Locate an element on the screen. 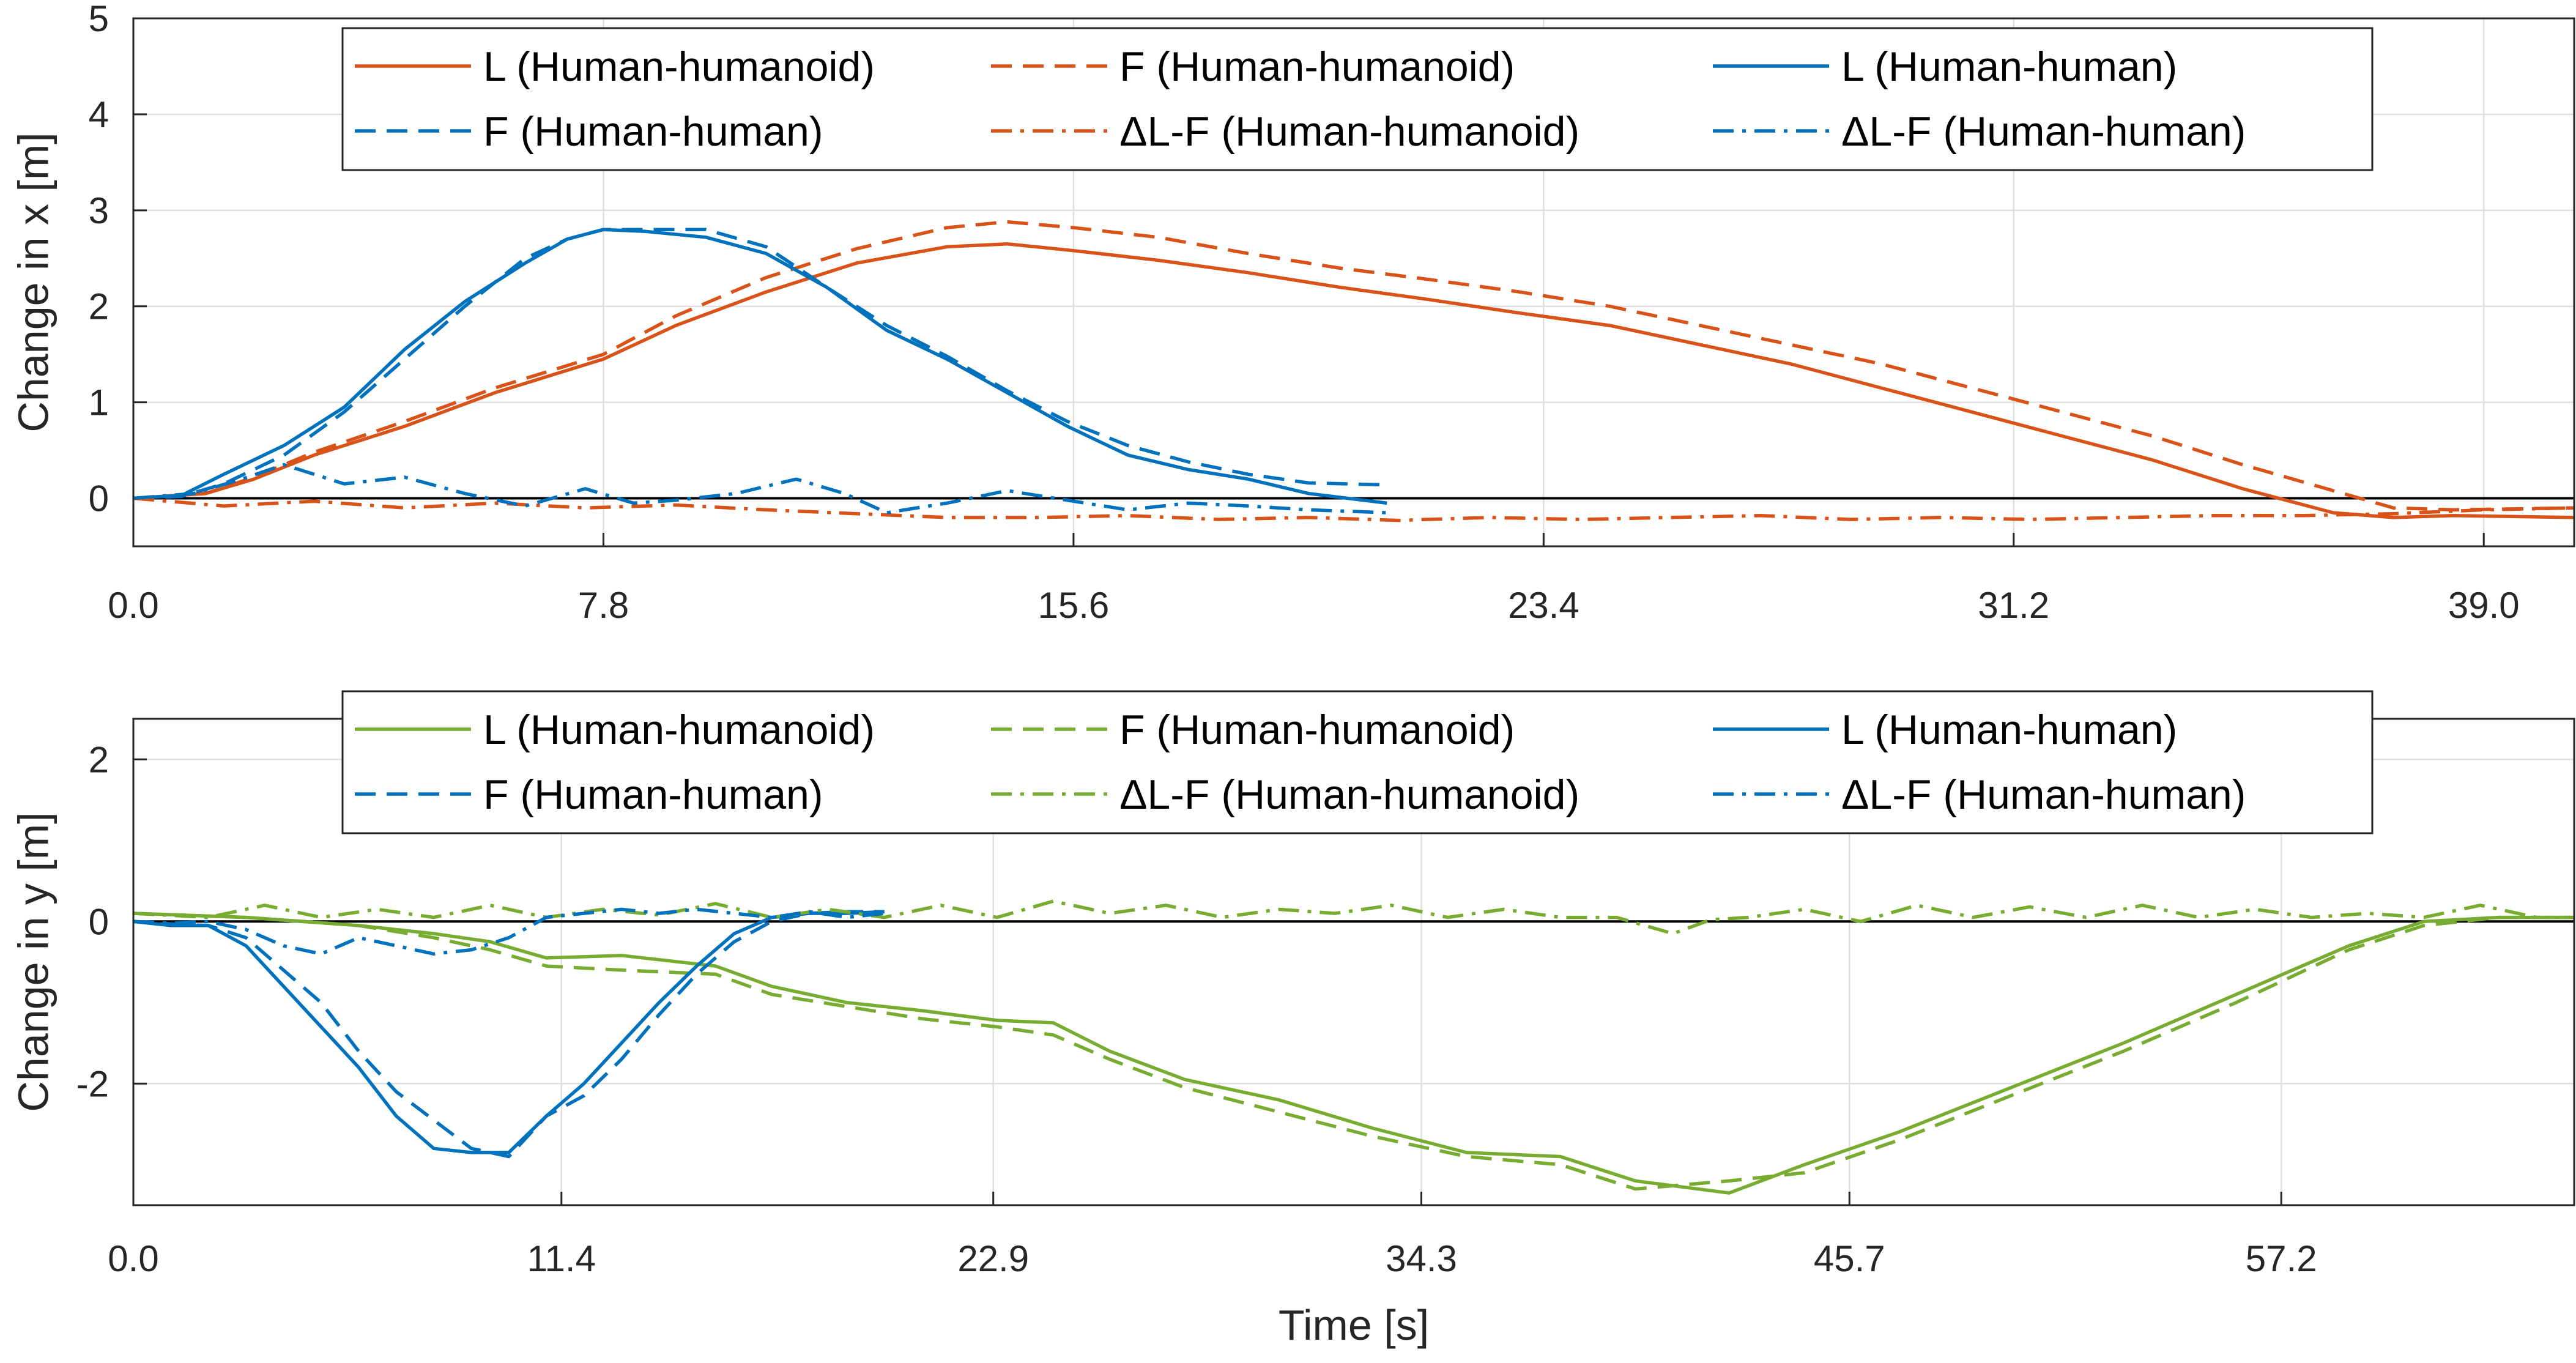 The width and height of the screenshot is (2576, 1363). y-axis-label: Change in x [m] is located at coordinates (33, 282).